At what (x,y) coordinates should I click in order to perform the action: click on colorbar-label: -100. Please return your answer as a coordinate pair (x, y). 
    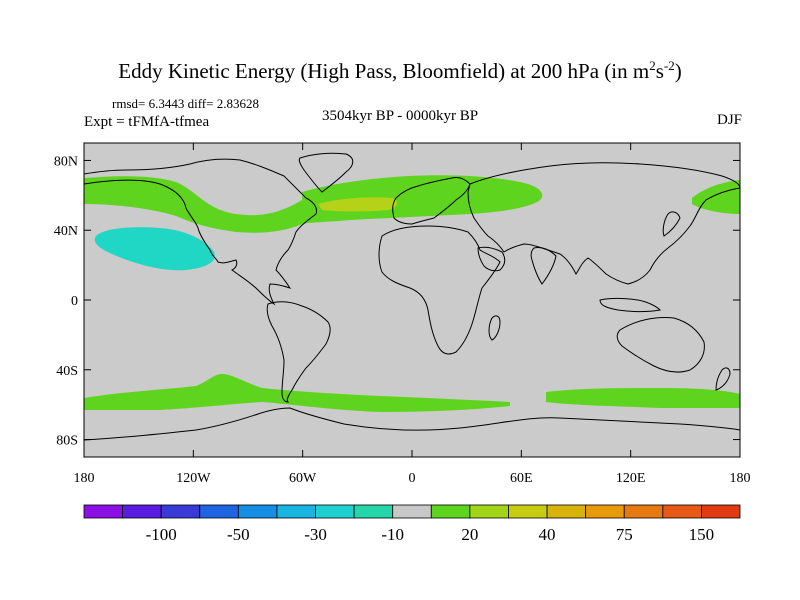
    Looking at the image, I should click on (161, 534).